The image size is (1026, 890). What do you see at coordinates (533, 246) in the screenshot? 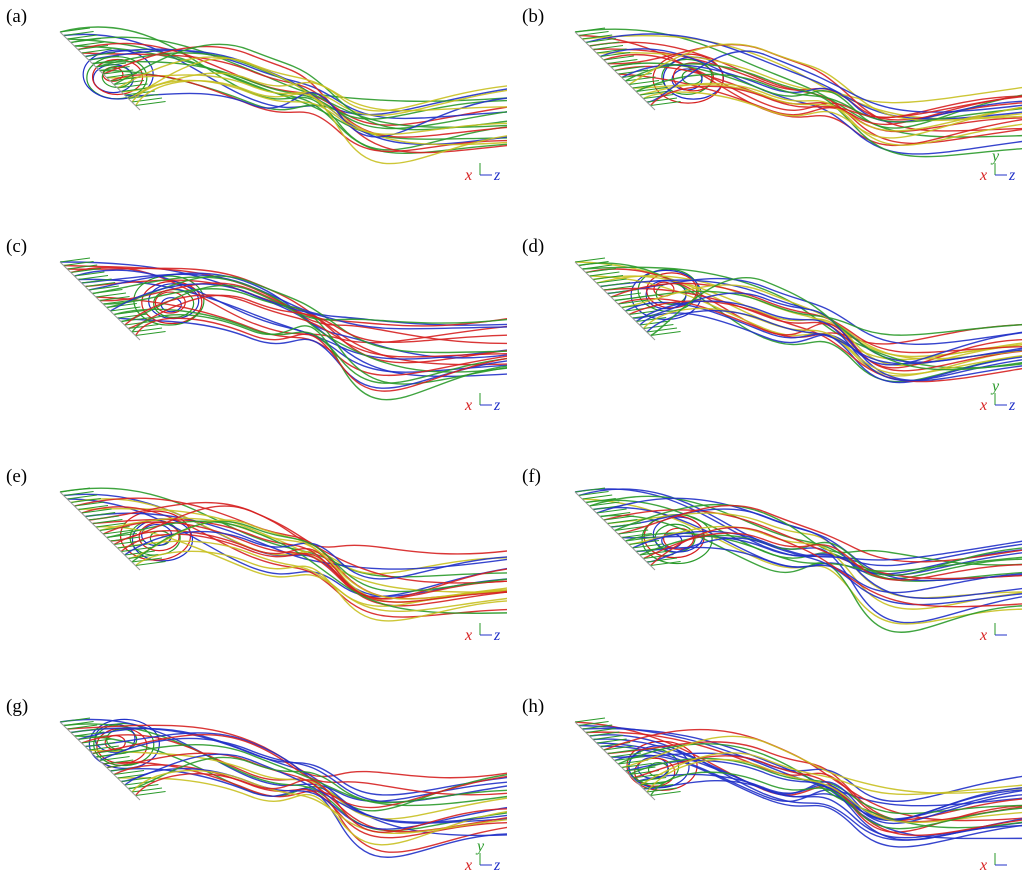
I see `panel-label: (d)` at bounding box center [533, 246].